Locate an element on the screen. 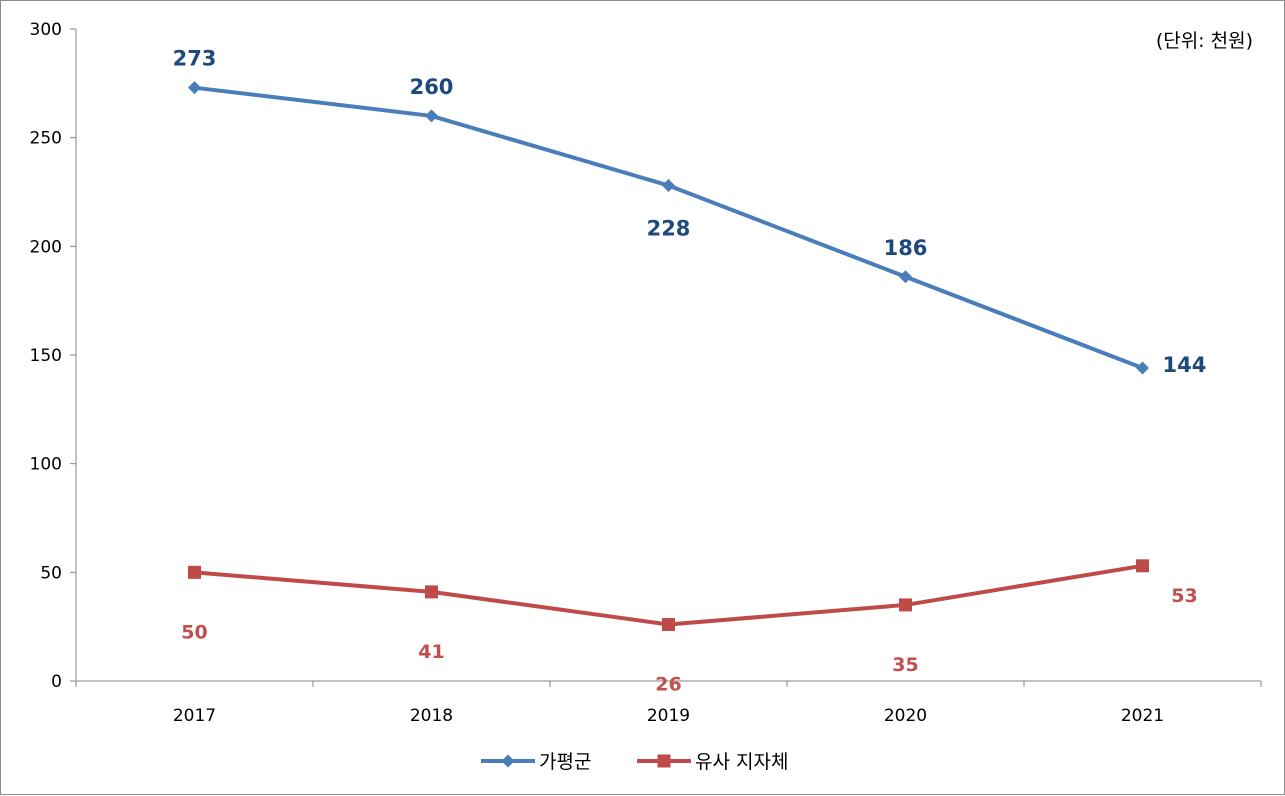 This screenshot has width=1285, height=796. unit-note: (단위: 천원) is located at coordinates (1204, 41).